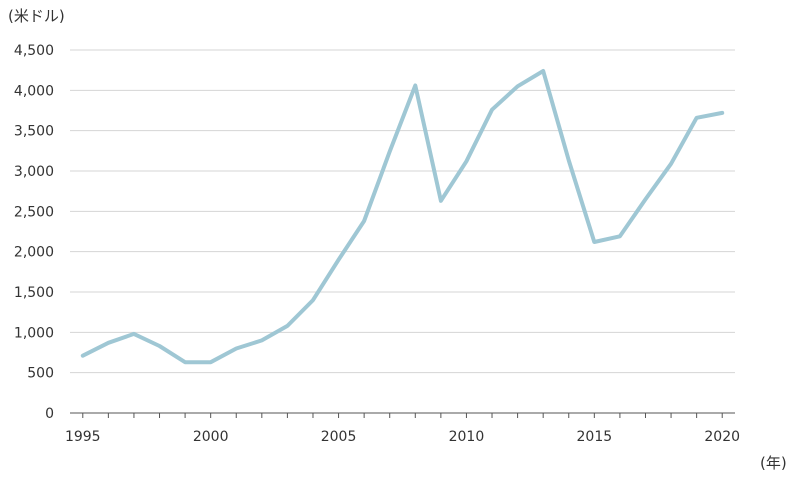  What do you see at coordinates (34, 293) in the screenshot?
I see `y-tick-label: 1,500` at bounding box center [34, 293].